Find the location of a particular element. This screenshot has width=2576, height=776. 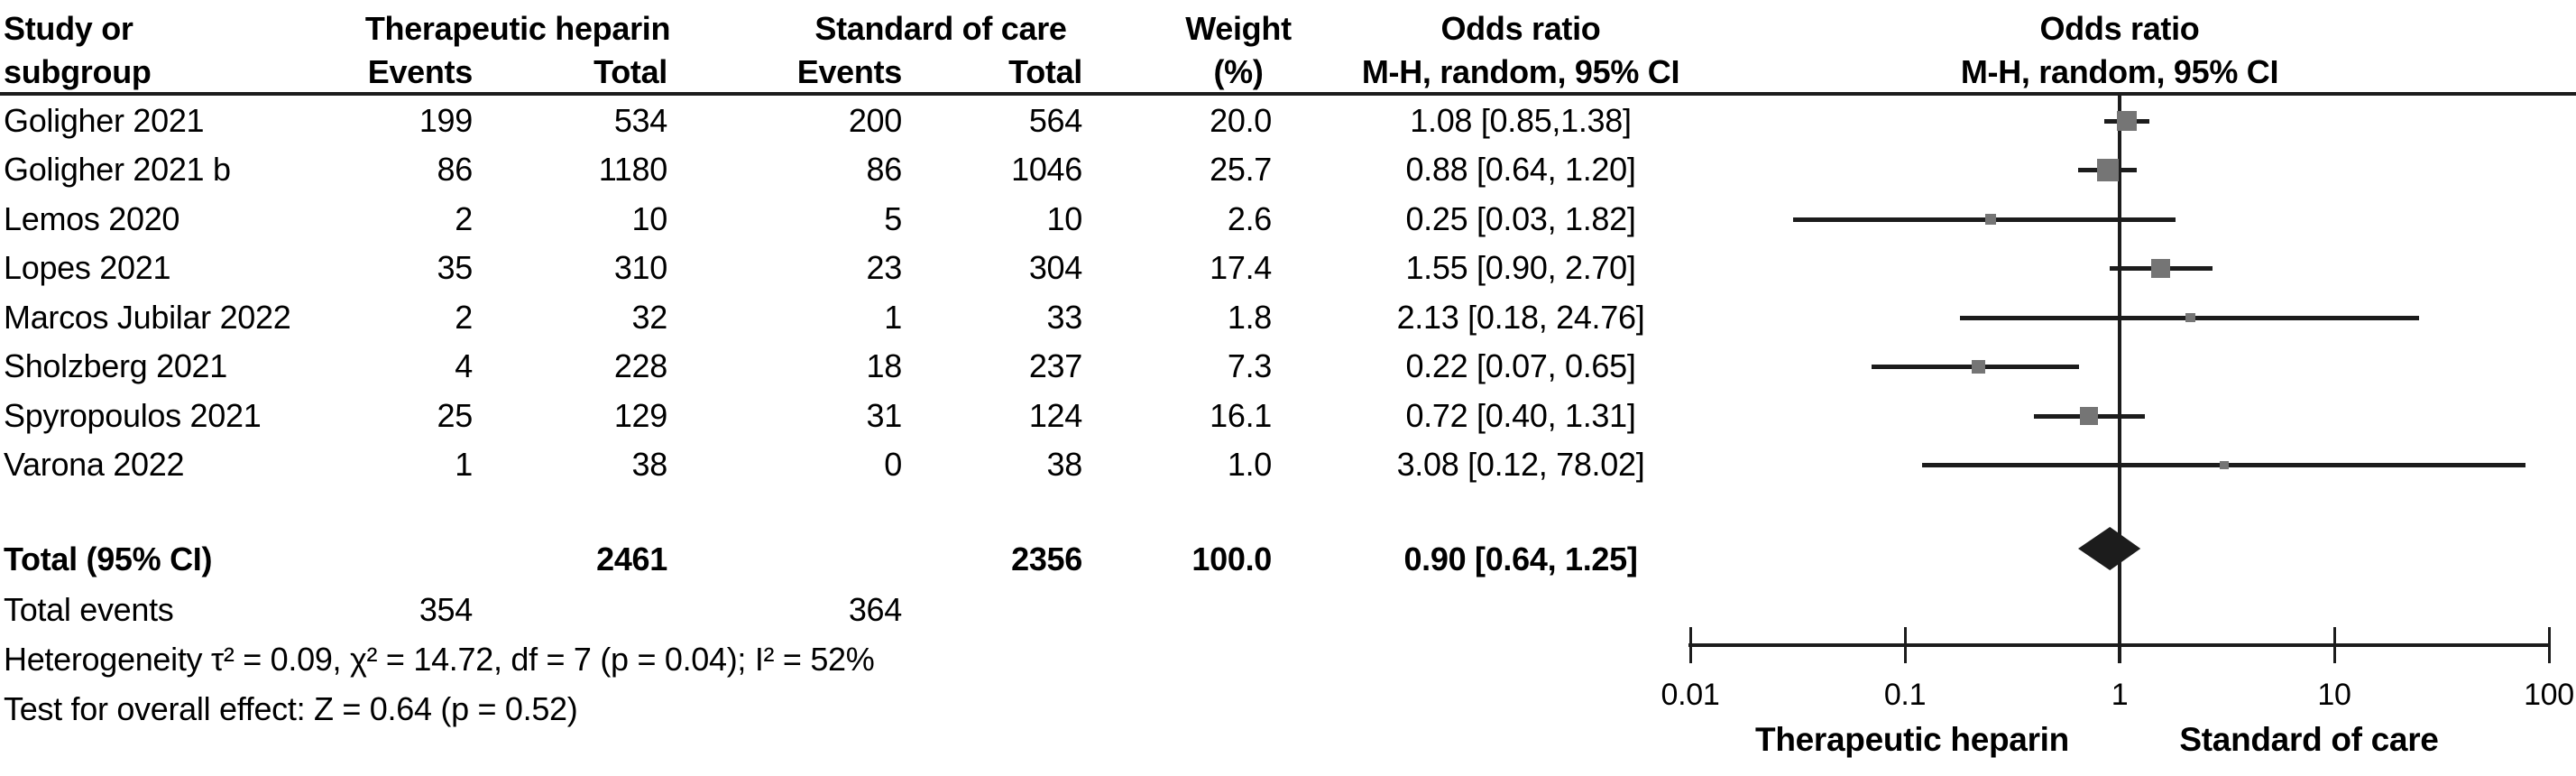

or-ci-value: 0.22 [0.07, 0.65] is located at coordinates (1520, 365).